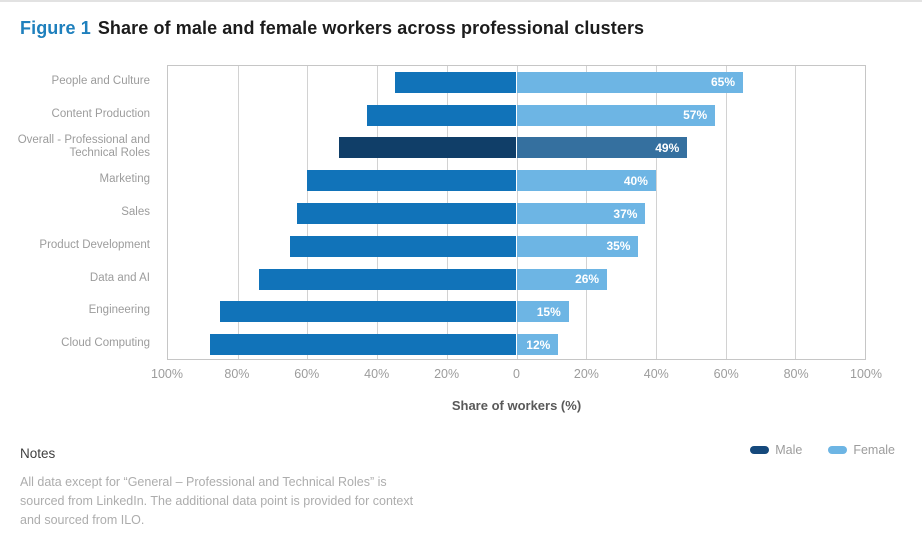 The image size is (922, 549). Describe the element at coordinates (55, 28) in the screenshot. I see `figure-number-label: Figure 1` at that location.